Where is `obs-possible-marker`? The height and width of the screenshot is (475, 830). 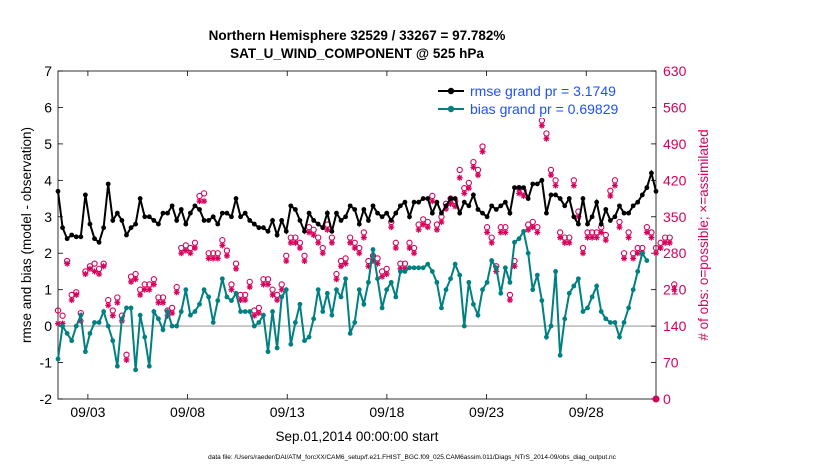
obs-possible-marker is located at coordinates (94, 263).